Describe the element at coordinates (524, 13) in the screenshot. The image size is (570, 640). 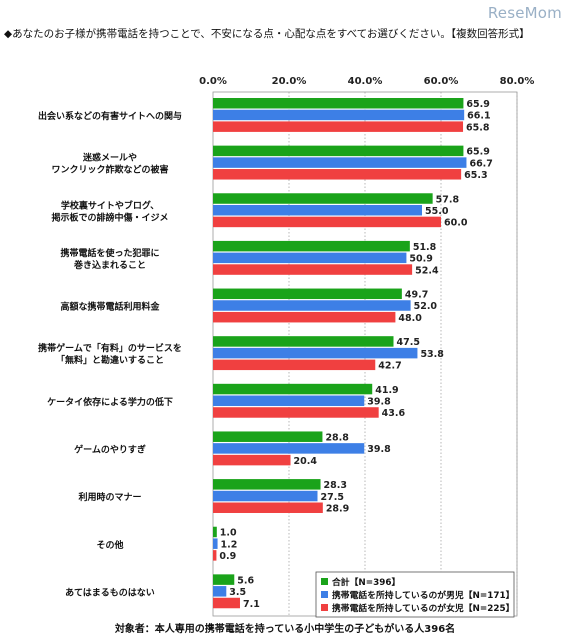
I see `brand-logo: ReseMom` at that location.